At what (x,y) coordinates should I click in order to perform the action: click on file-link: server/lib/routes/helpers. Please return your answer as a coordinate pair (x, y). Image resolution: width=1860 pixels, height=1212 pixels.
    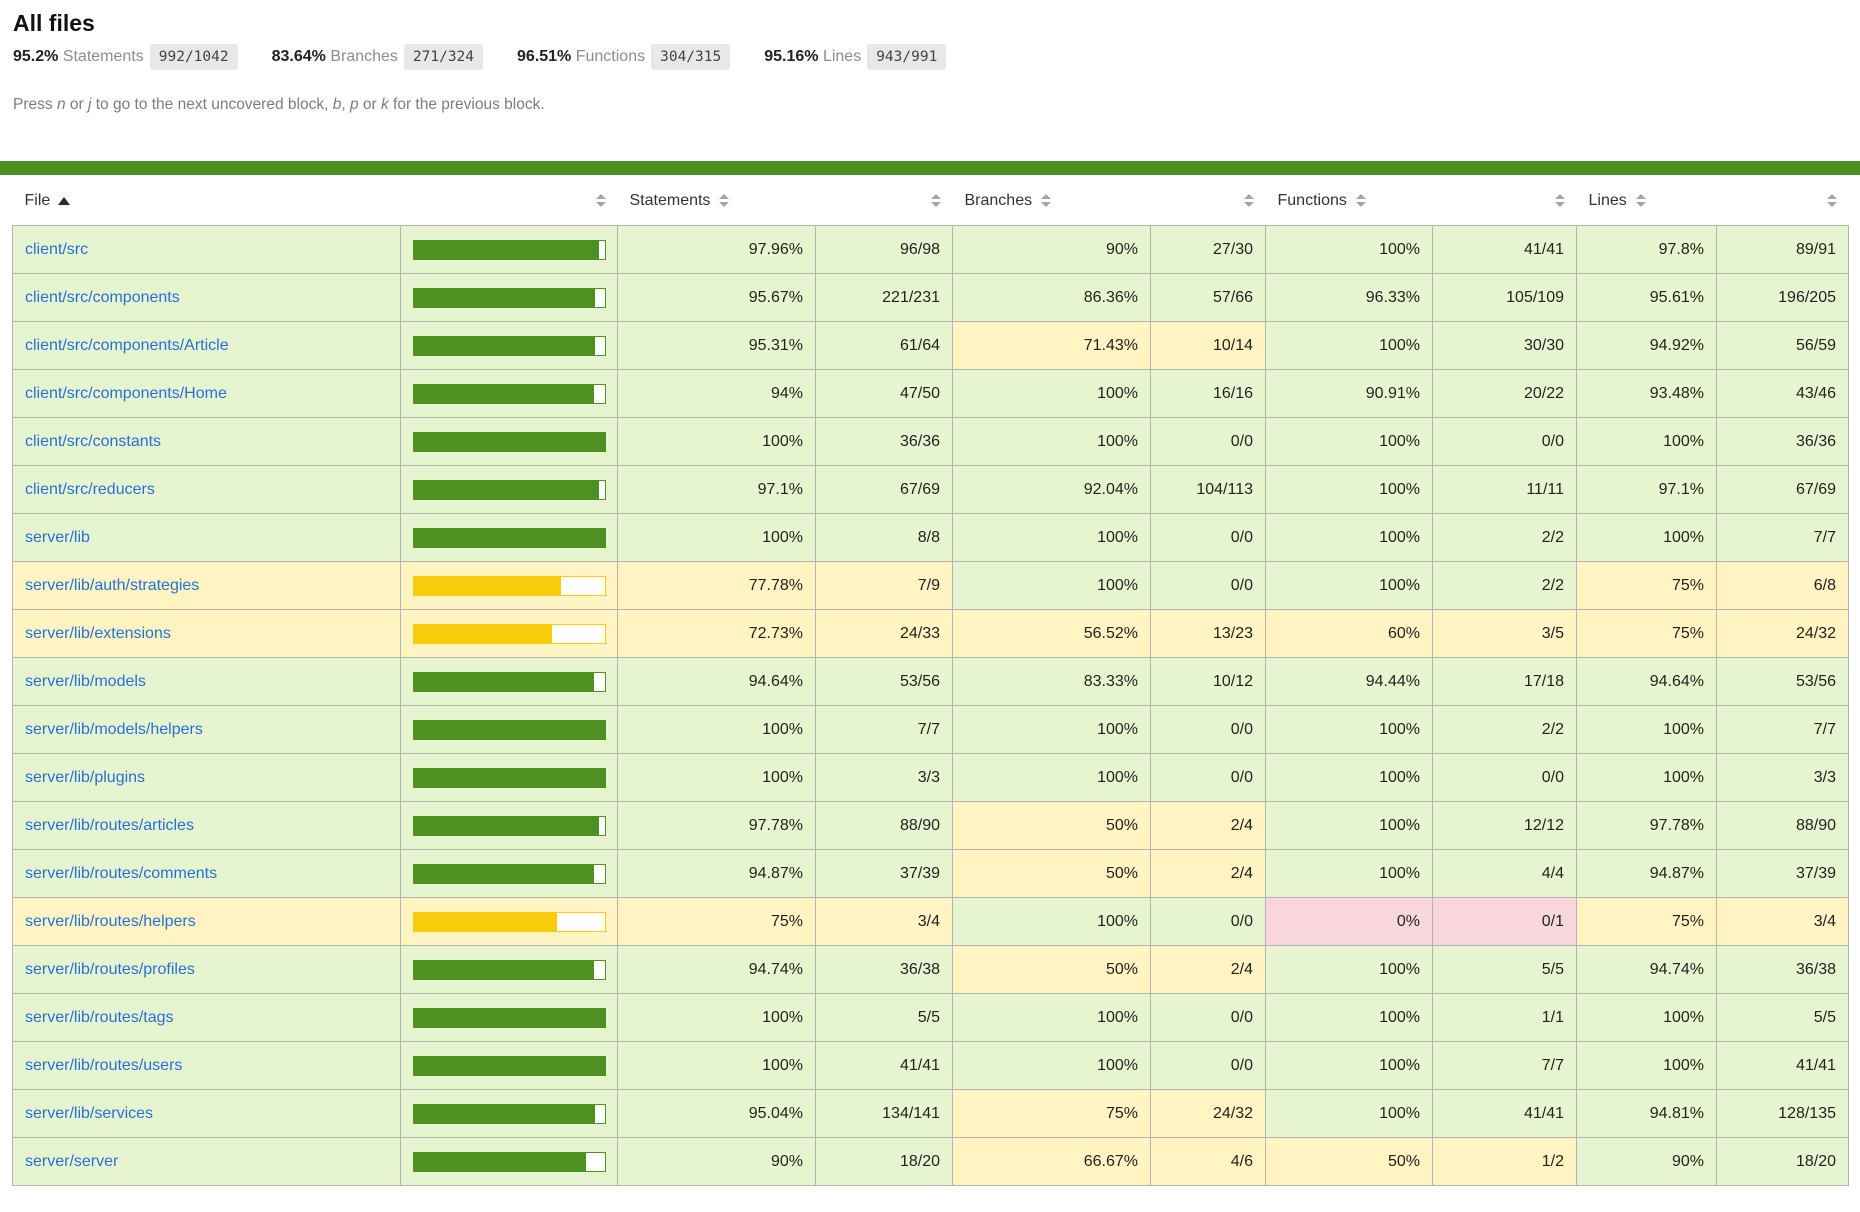
    Looking at the image, I should click on (110, 921).